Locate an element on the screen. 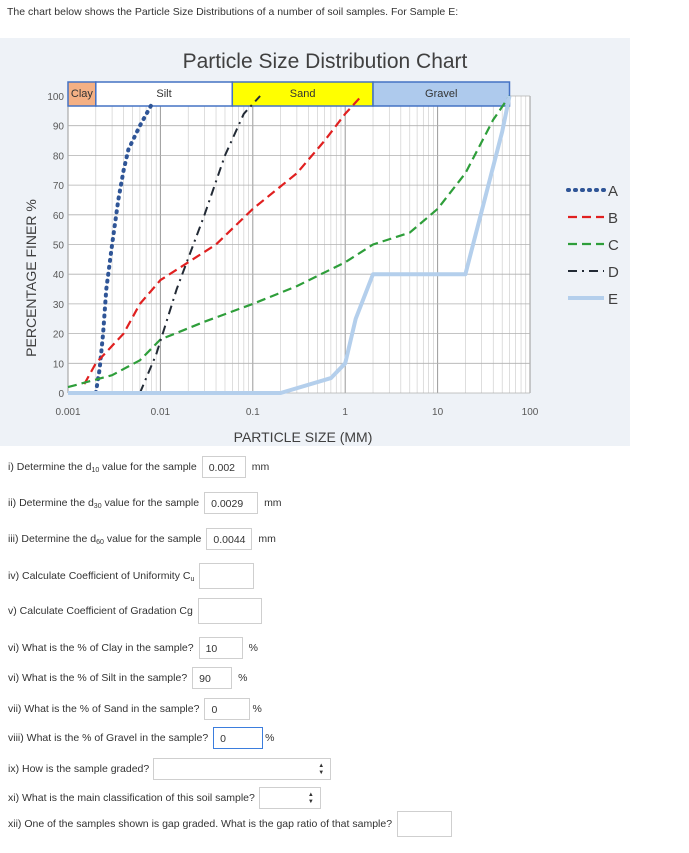 The width and height of the screenshot is (689, 853). soil-band-label: Sand is located at coordinates (303, 94).